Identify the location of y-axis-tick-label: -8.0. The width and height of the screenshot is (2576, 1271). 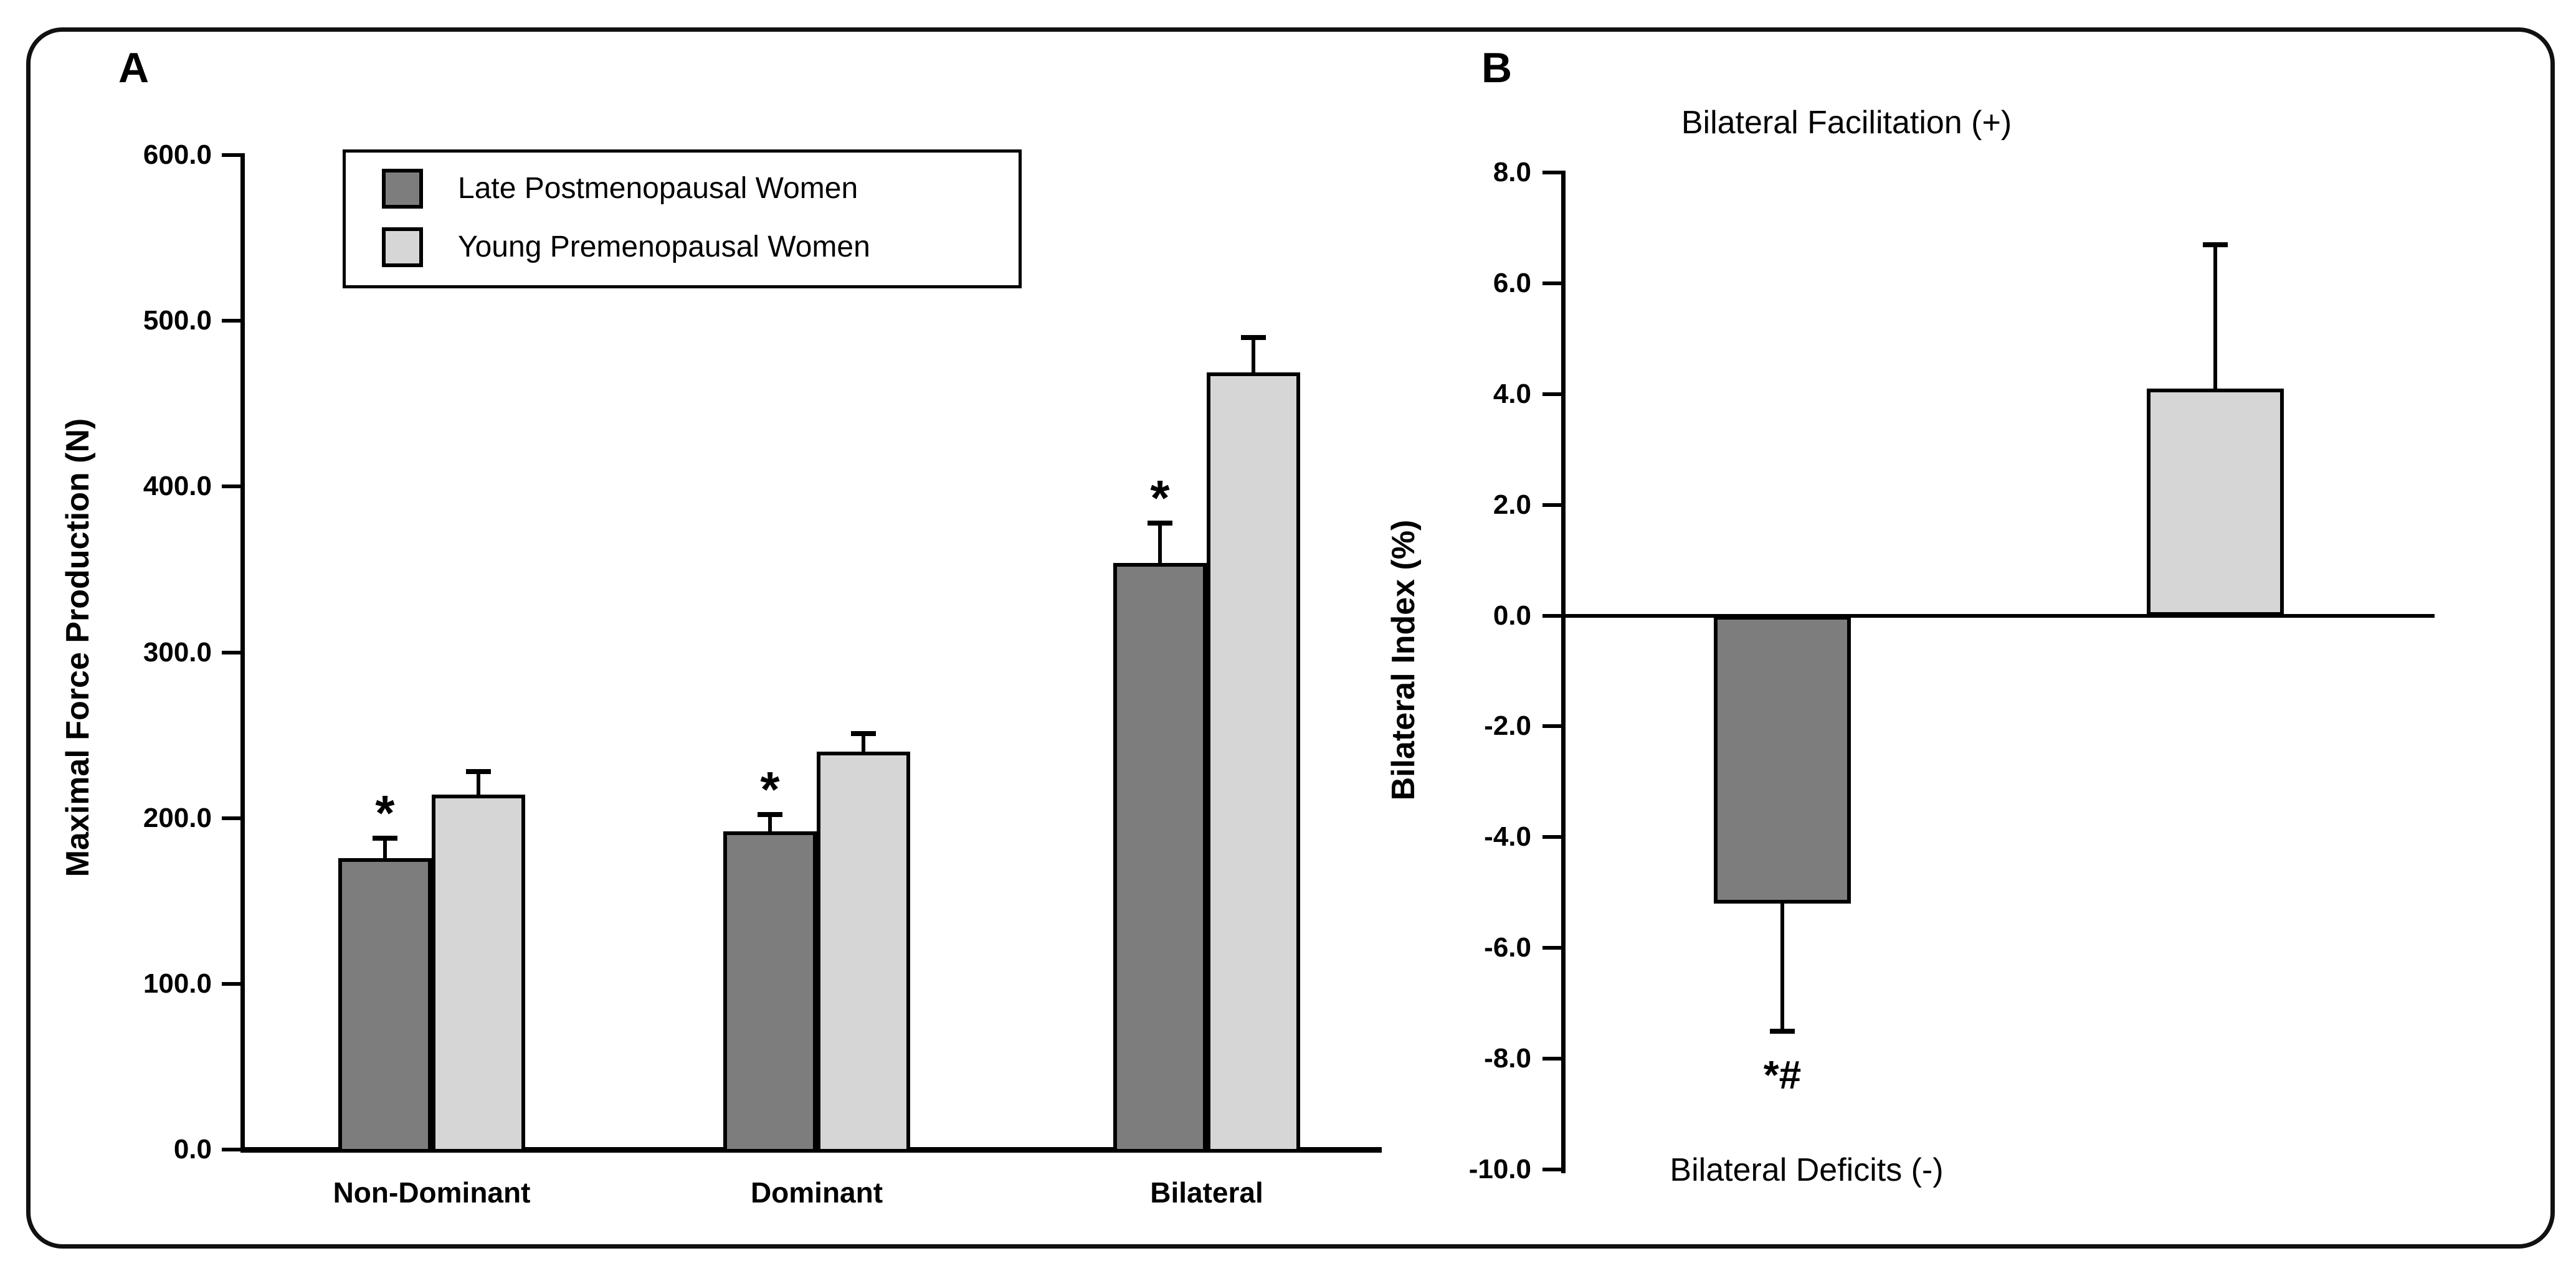
(1507, 1058).